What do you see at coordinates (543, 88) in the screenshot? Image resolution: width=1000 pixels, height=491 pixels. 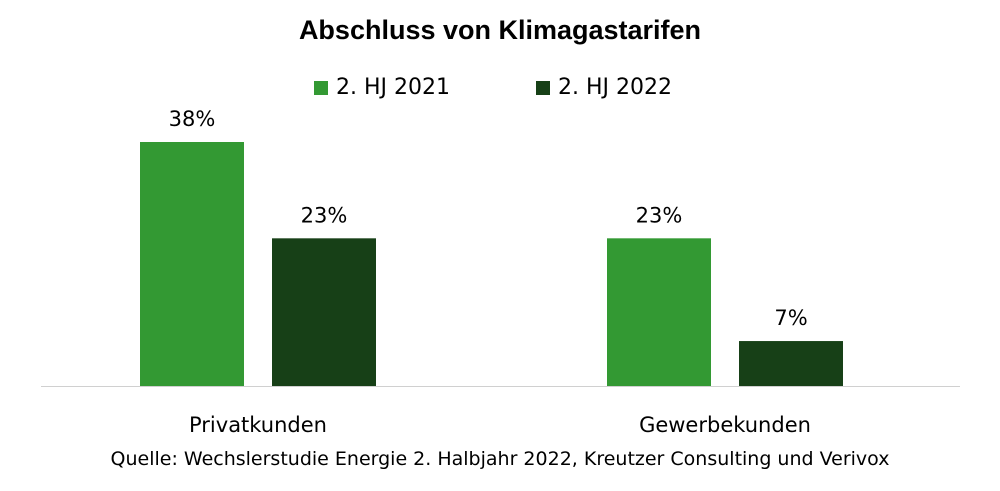 I see `legend-swatch-2022` at bounding box center [543, 88].